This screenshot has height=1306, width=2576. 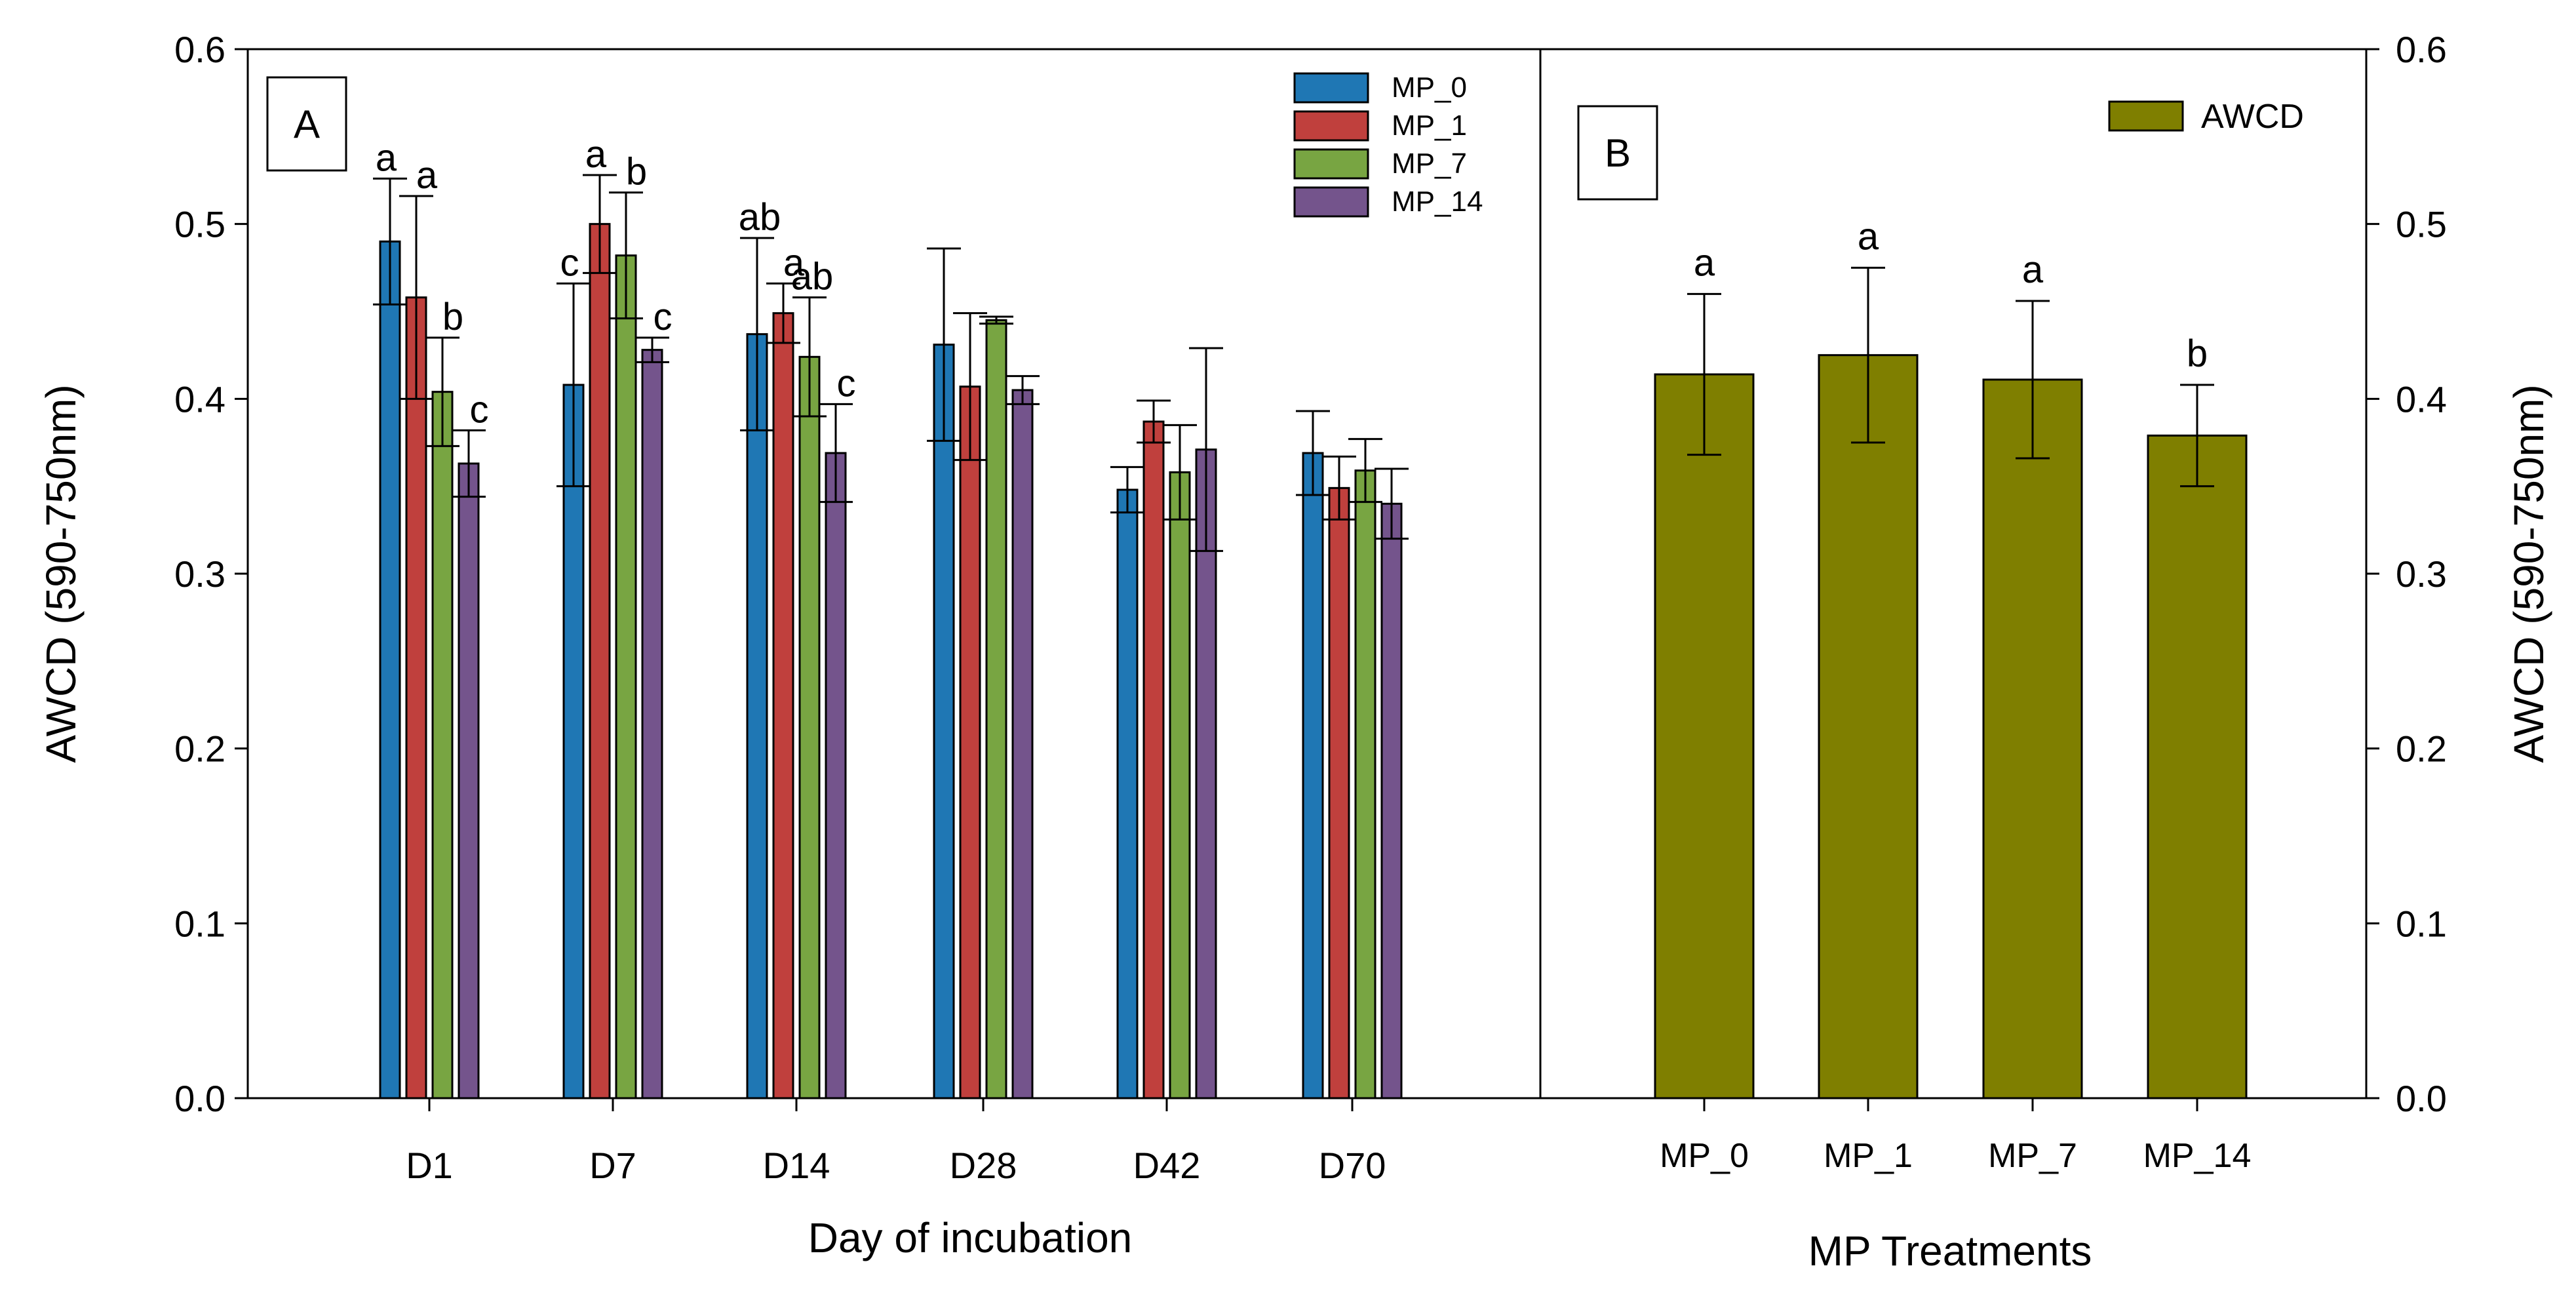 What do you see at coordinates (2032, 1156) in the screenshot?
I see `x-tick-label: MP_7` at bounding box center [2032, 1156].